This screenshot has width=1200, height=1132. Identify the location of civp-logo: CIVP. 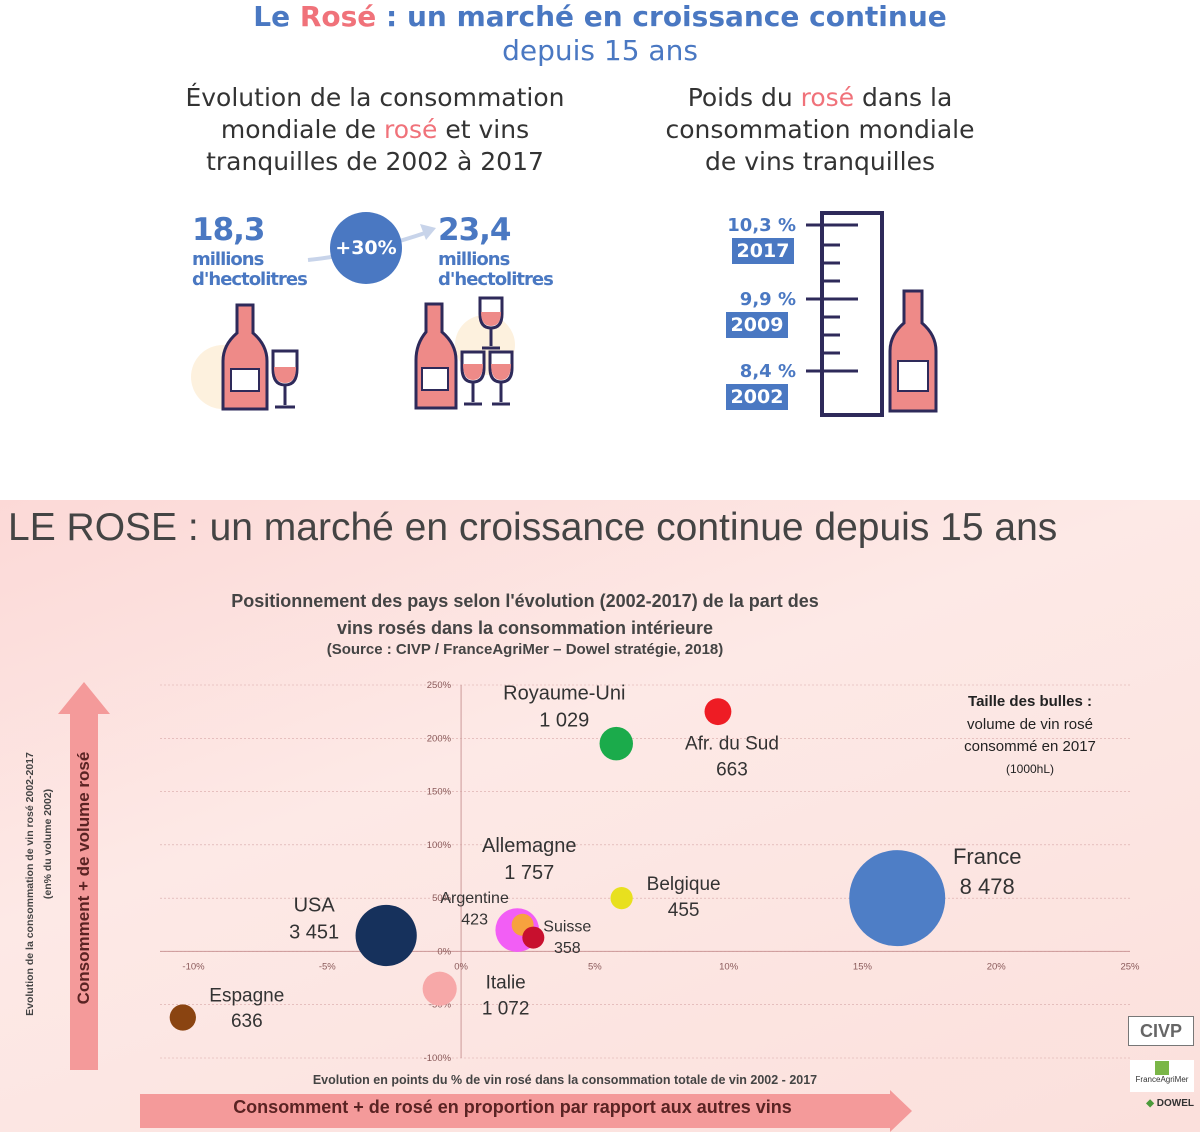
(1161, 1031).